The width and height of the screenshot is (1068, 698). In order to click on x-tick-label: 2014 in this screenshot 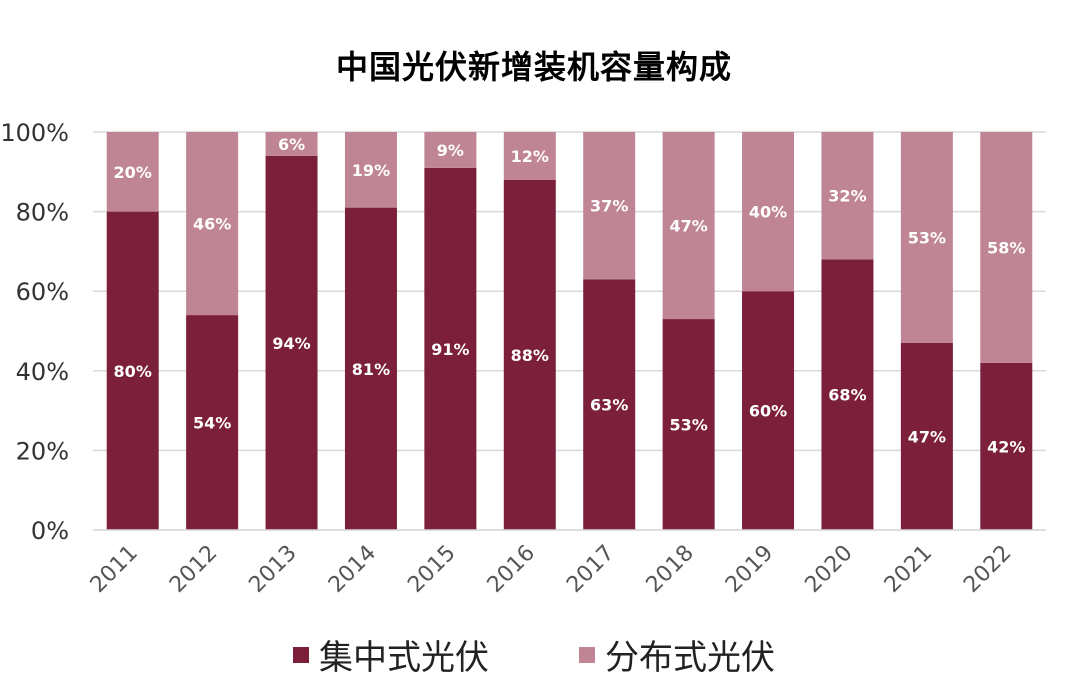, I will do `click(352, 569)`.